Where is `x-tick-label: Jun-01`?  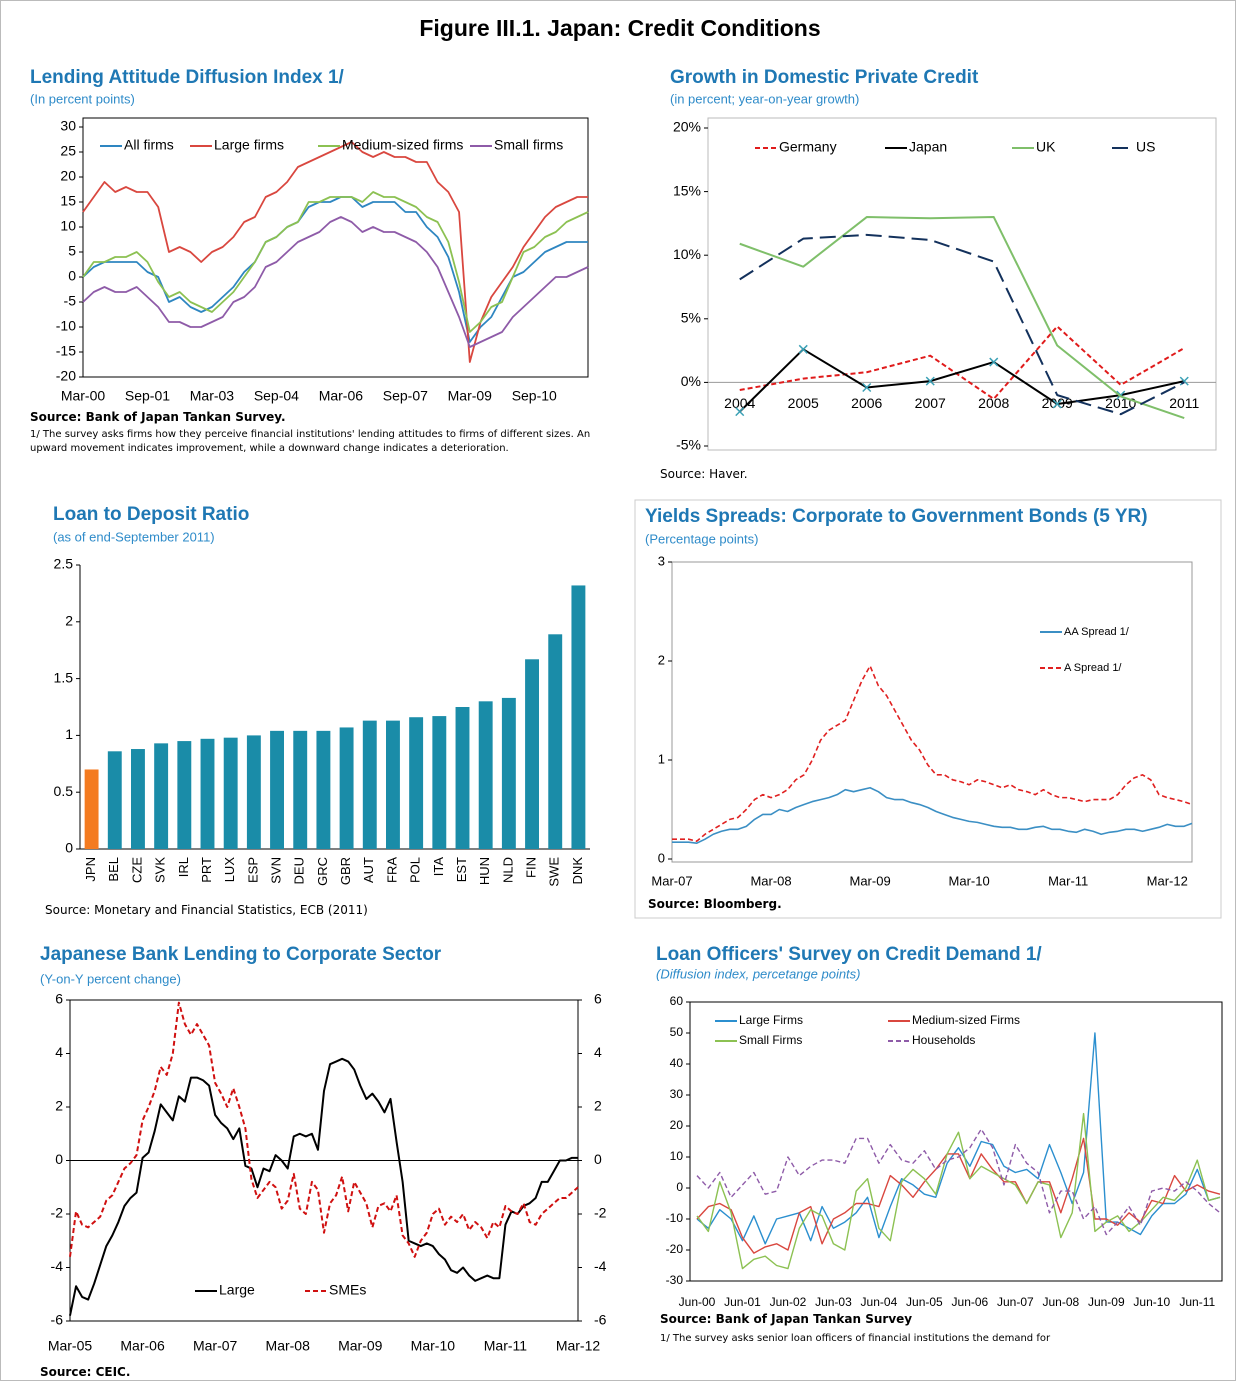 x-tick-label: Jun-01 is located at coordinates (742, 1302).